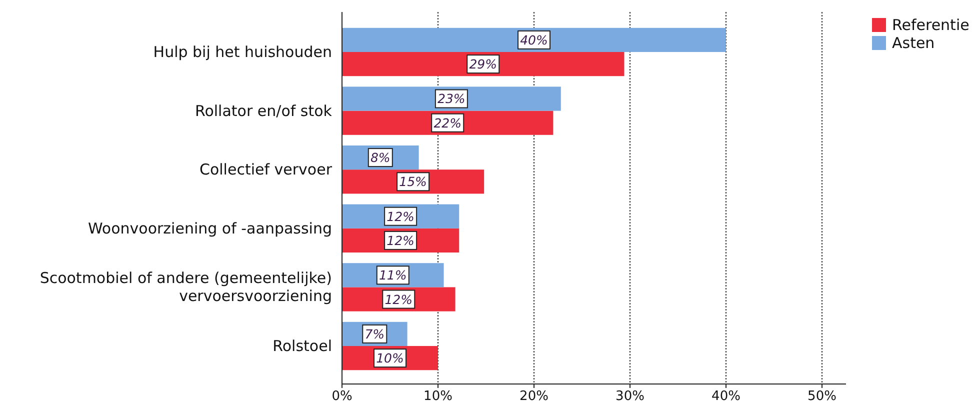 The image size is (975, 401). I want to click on legend-label: Referentie, so click(931, 25).